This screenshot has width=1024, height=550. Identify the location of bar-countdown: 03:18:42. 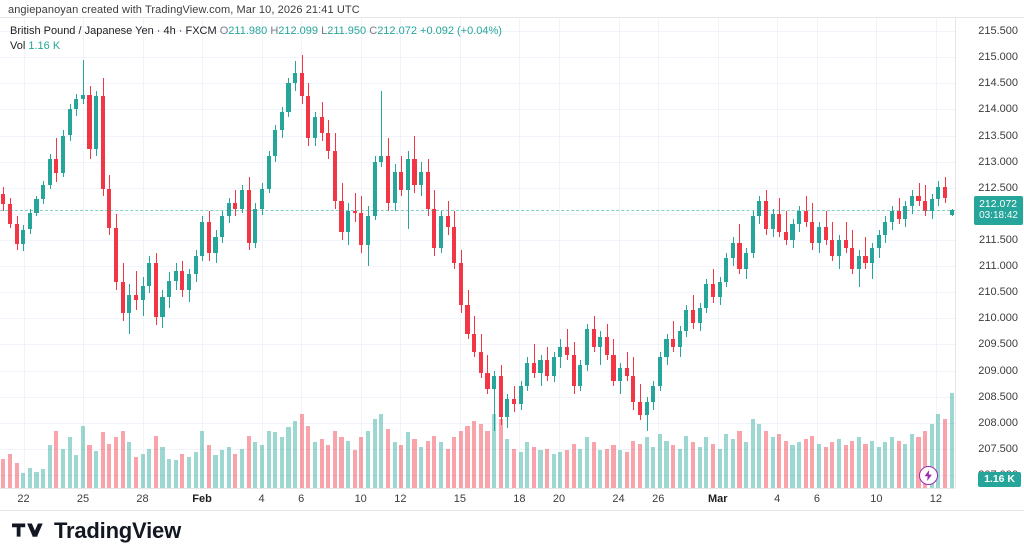
(998, 216).